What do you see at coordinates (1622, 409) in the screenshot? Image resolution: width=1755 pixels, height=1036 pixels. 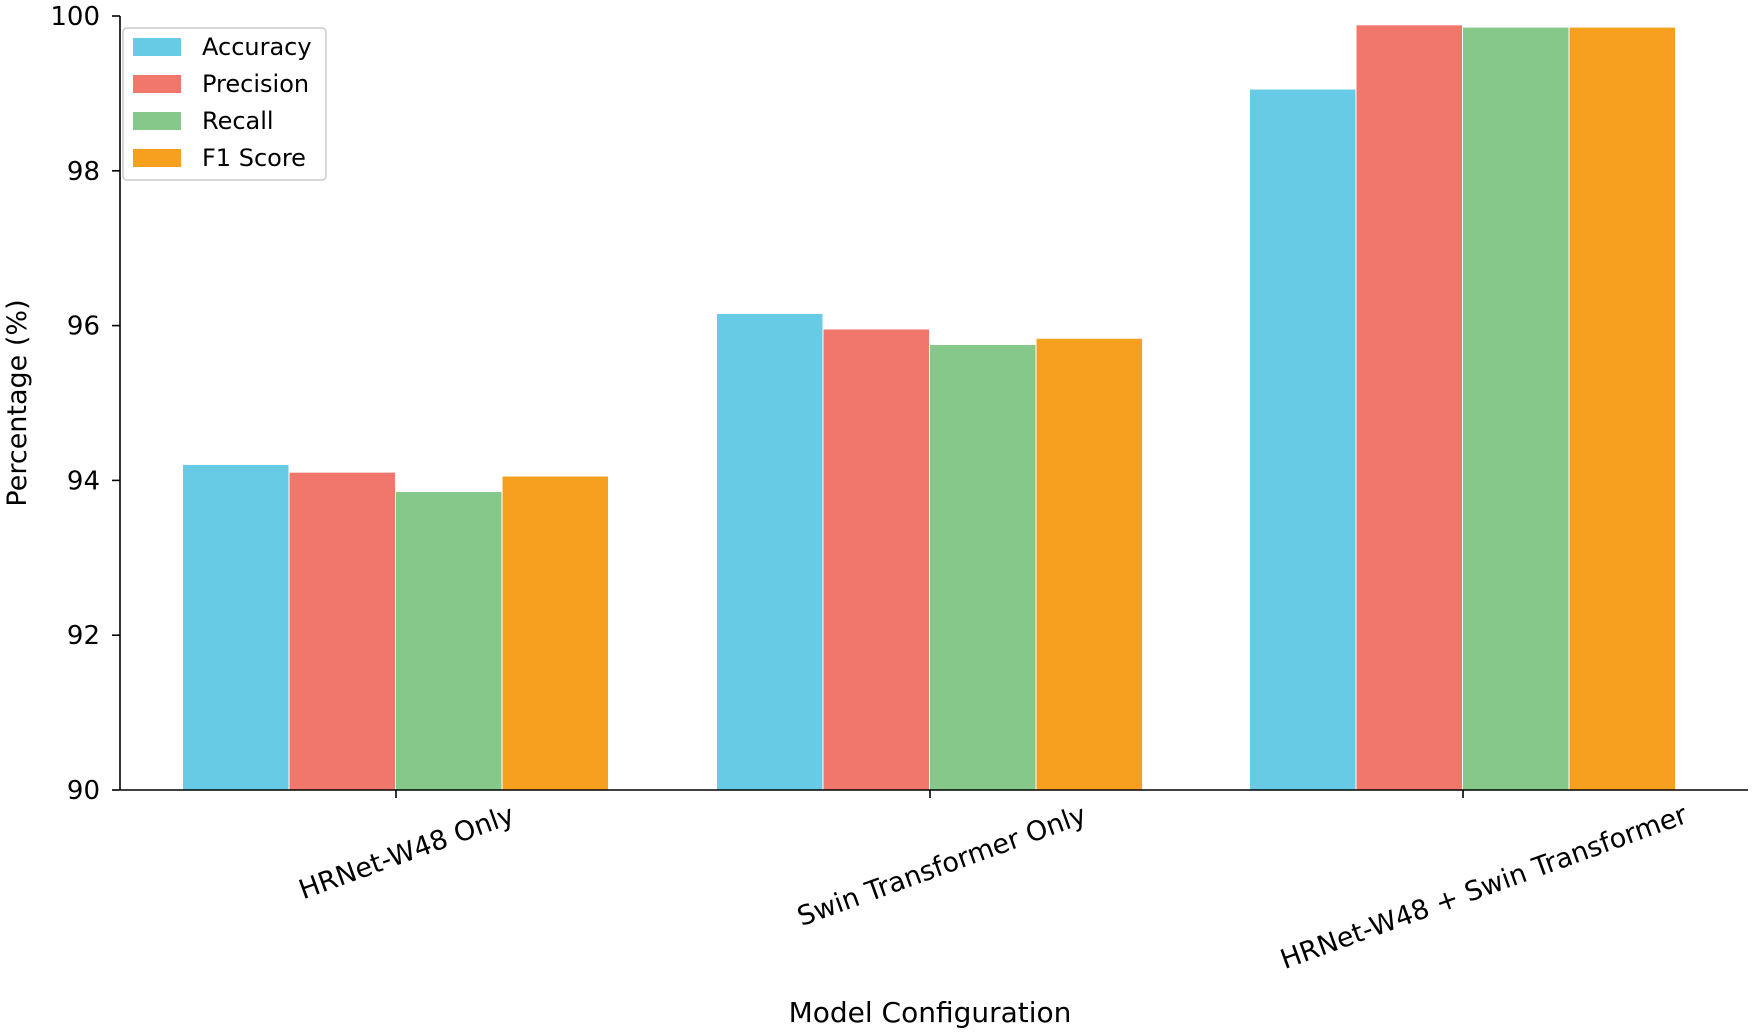 I see `bar-f1-score-hrnet-w48-swin-transformer` at bounding box center [1622, 409].